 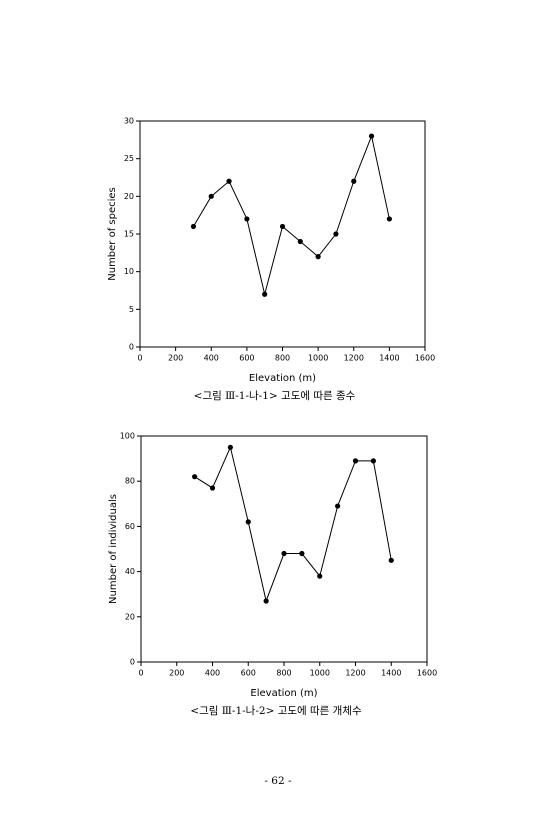 I want to click on y-tick-label: 25, so click(x=129, y=158).